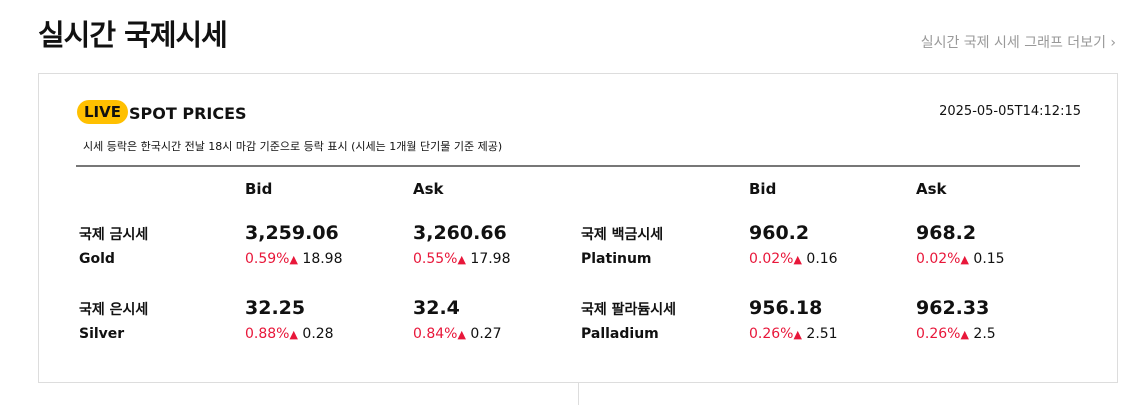  Describe the element at coordinates (620, 334) in the screenshot. I see `metal-name-en: Palladium` at that location.